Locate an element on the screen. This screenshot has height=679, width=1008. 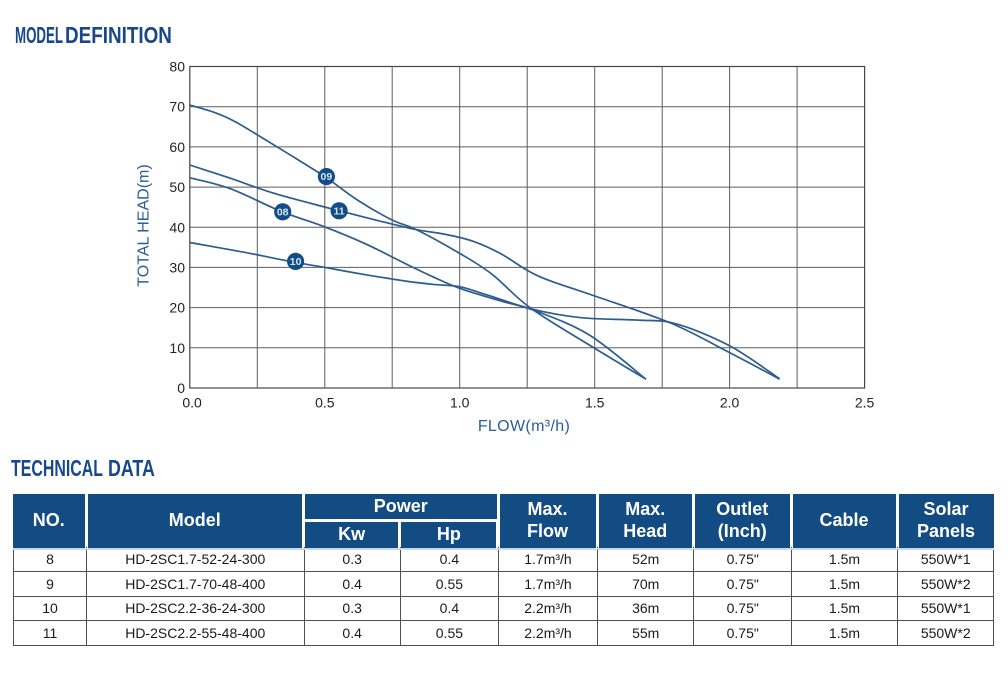
svg-text: 80 is located at coordinates (177, 67).